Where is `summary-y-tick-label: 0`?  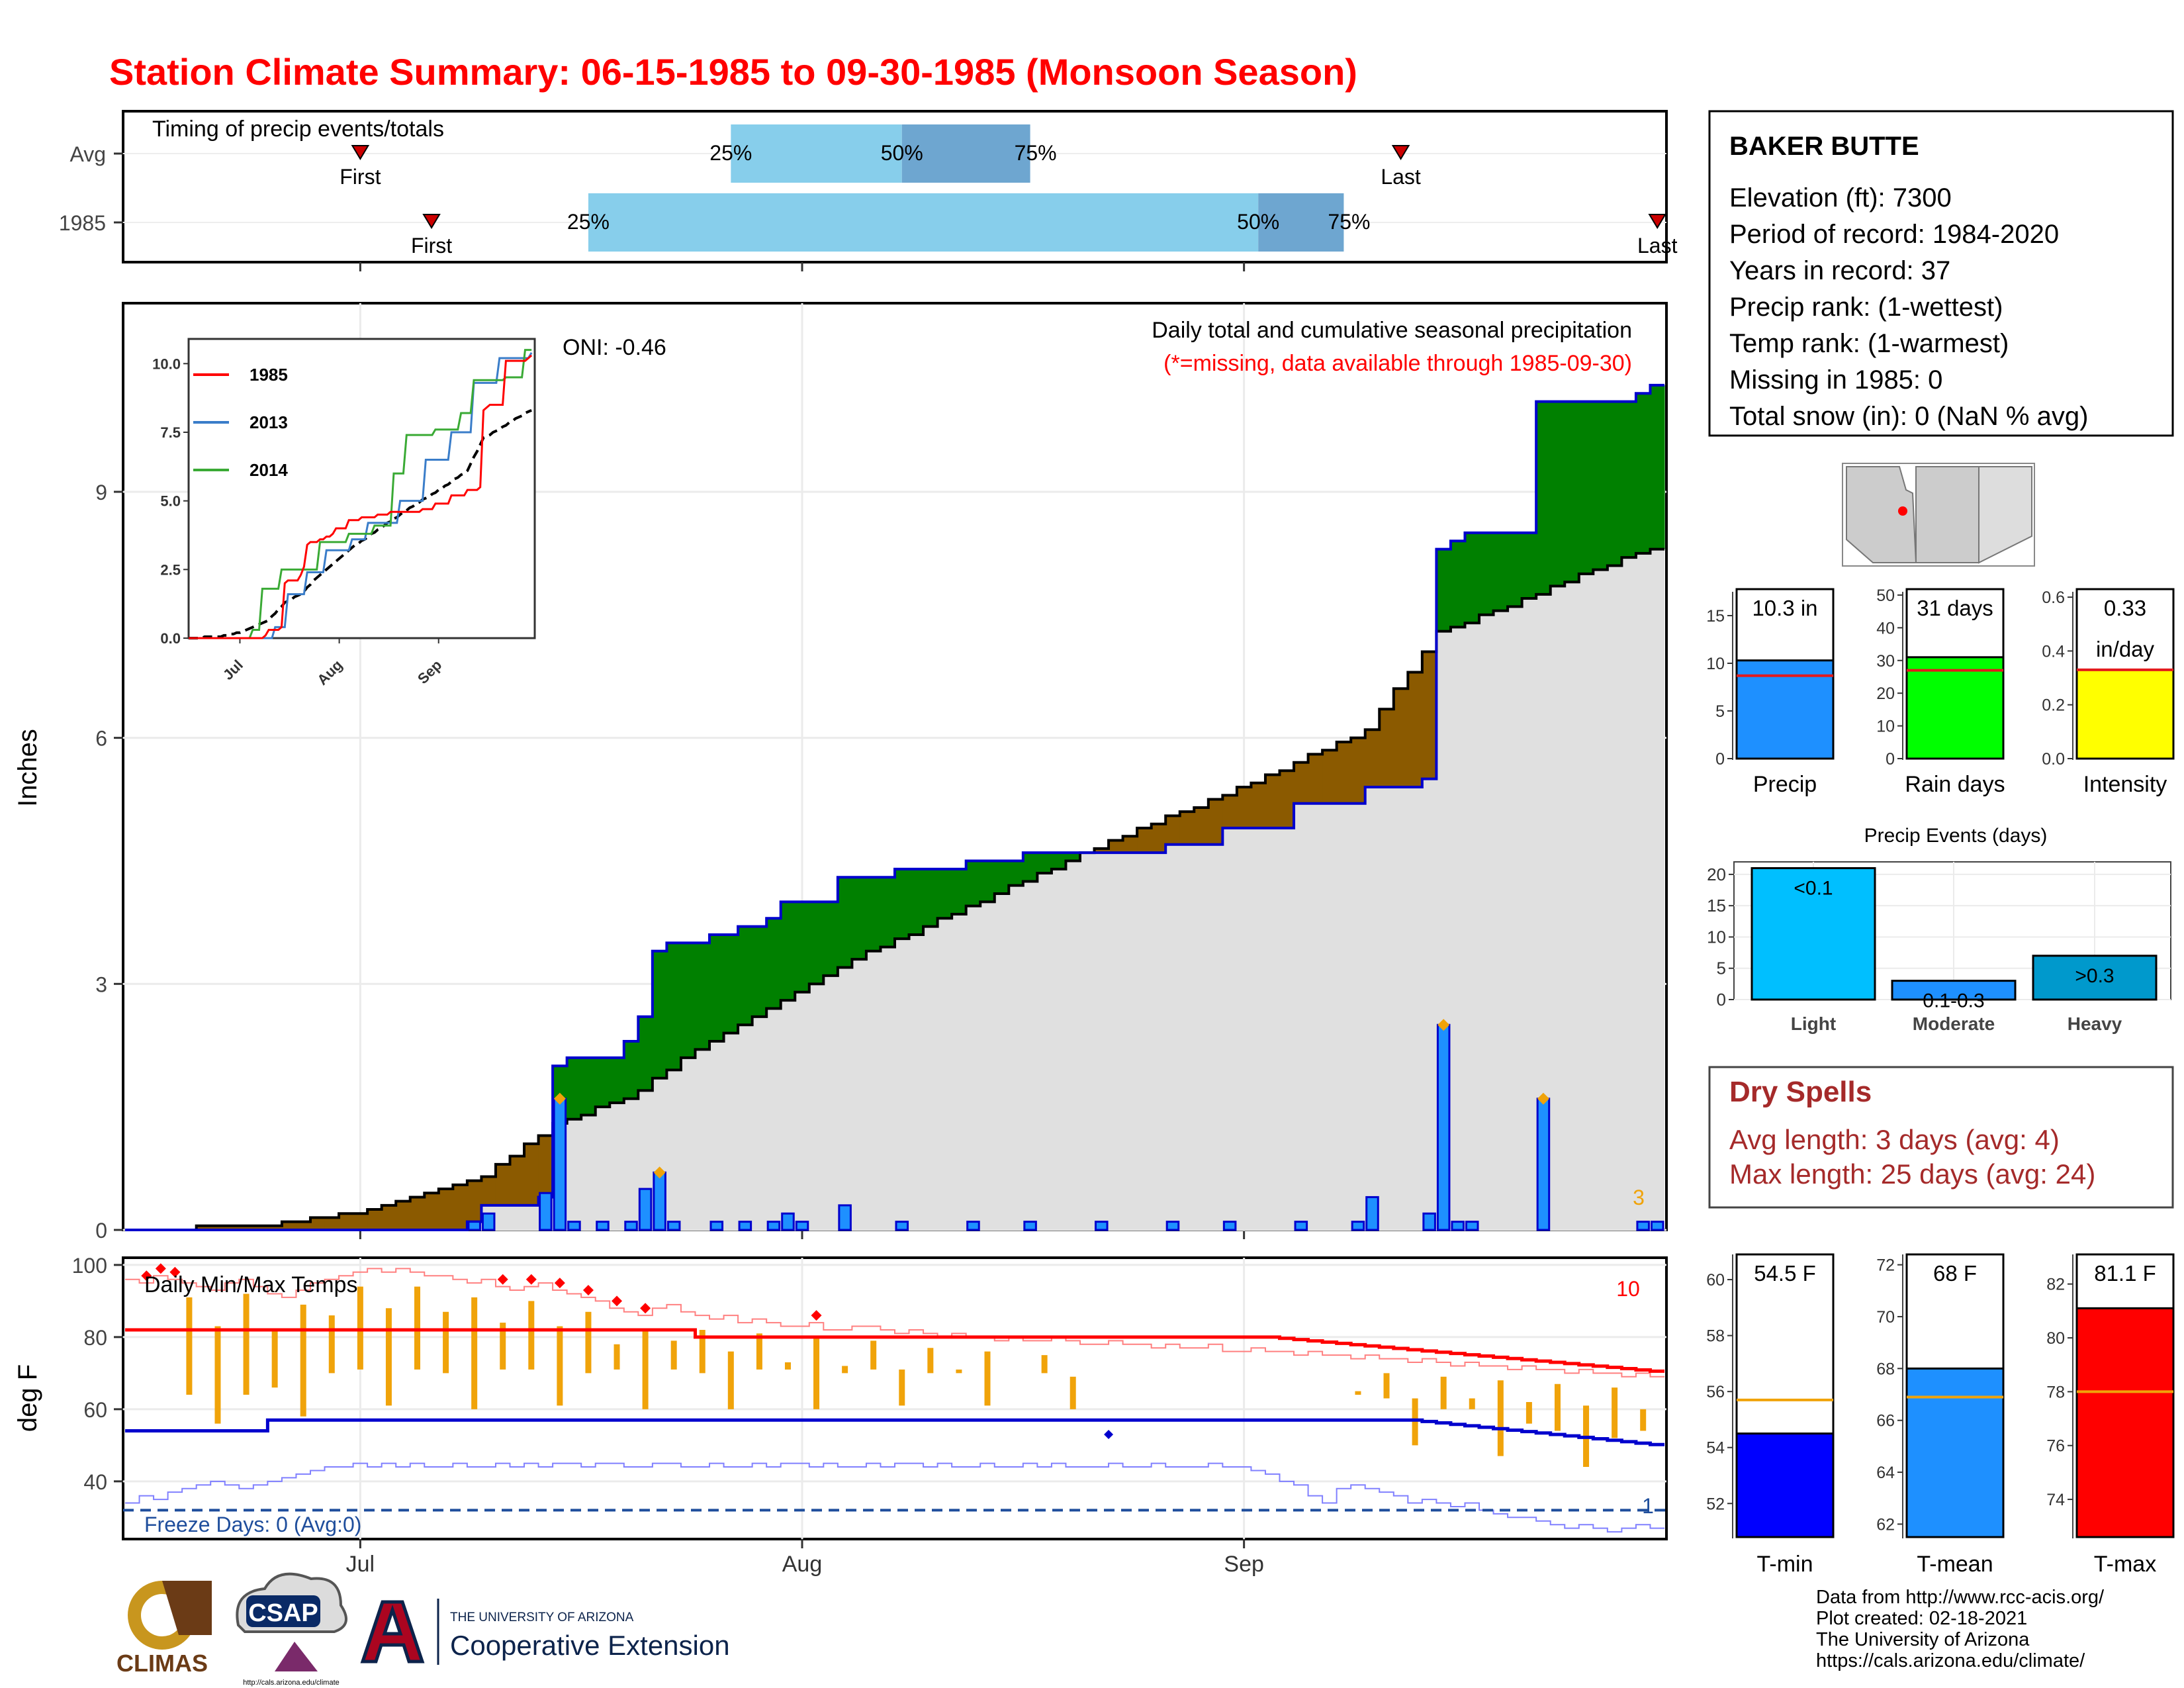
summary-y-tick-label: 0 is located at coordinates (1891, 759).